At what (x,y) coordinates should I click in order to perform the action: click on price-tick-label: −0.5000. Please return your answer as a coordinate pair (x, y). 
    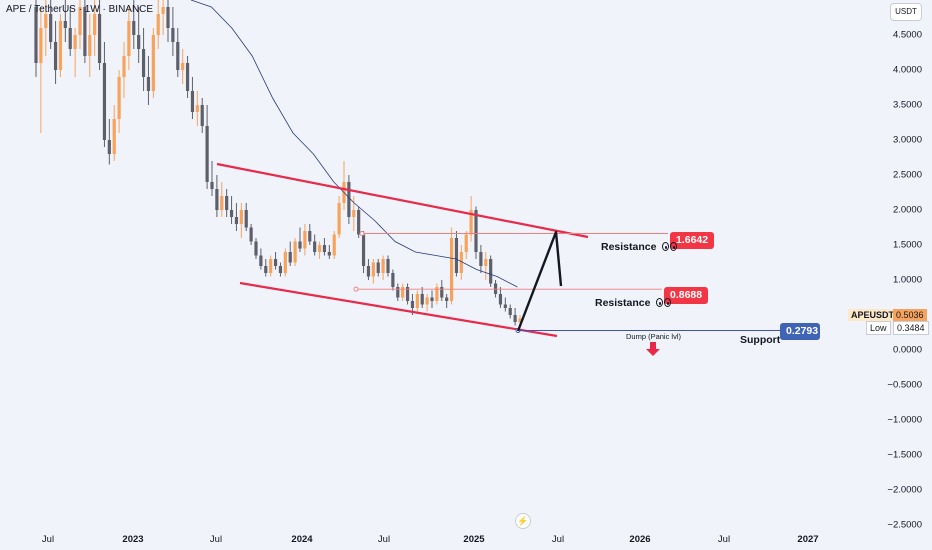
    Looking at the image, I should click on (904, 385).